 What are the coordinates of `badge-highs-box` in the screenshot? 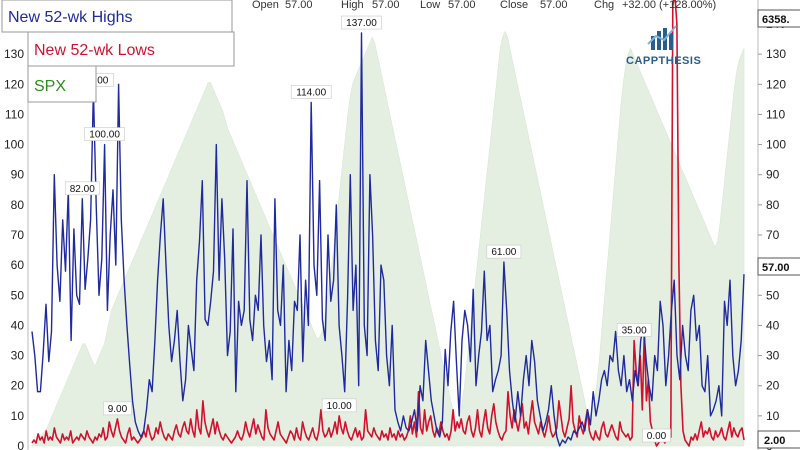 It's located at (778, 266).